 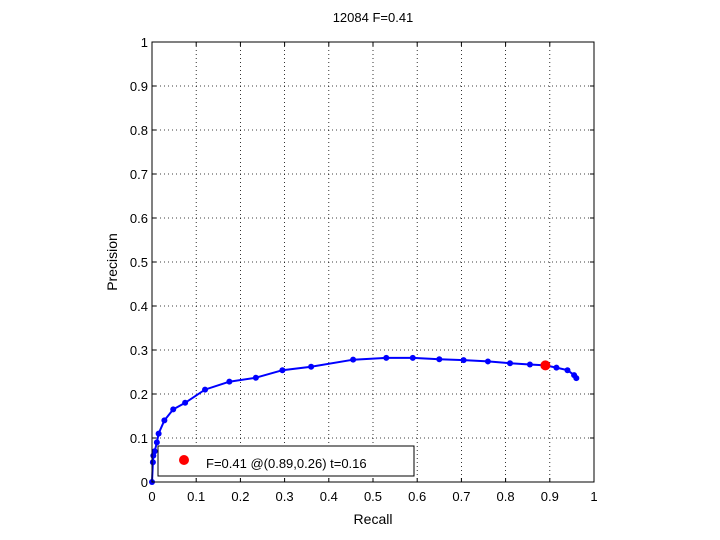 What do you see at coordinates (364, 419) in the screenshot?
I see `pr-series` at bounding box center [364, 419].